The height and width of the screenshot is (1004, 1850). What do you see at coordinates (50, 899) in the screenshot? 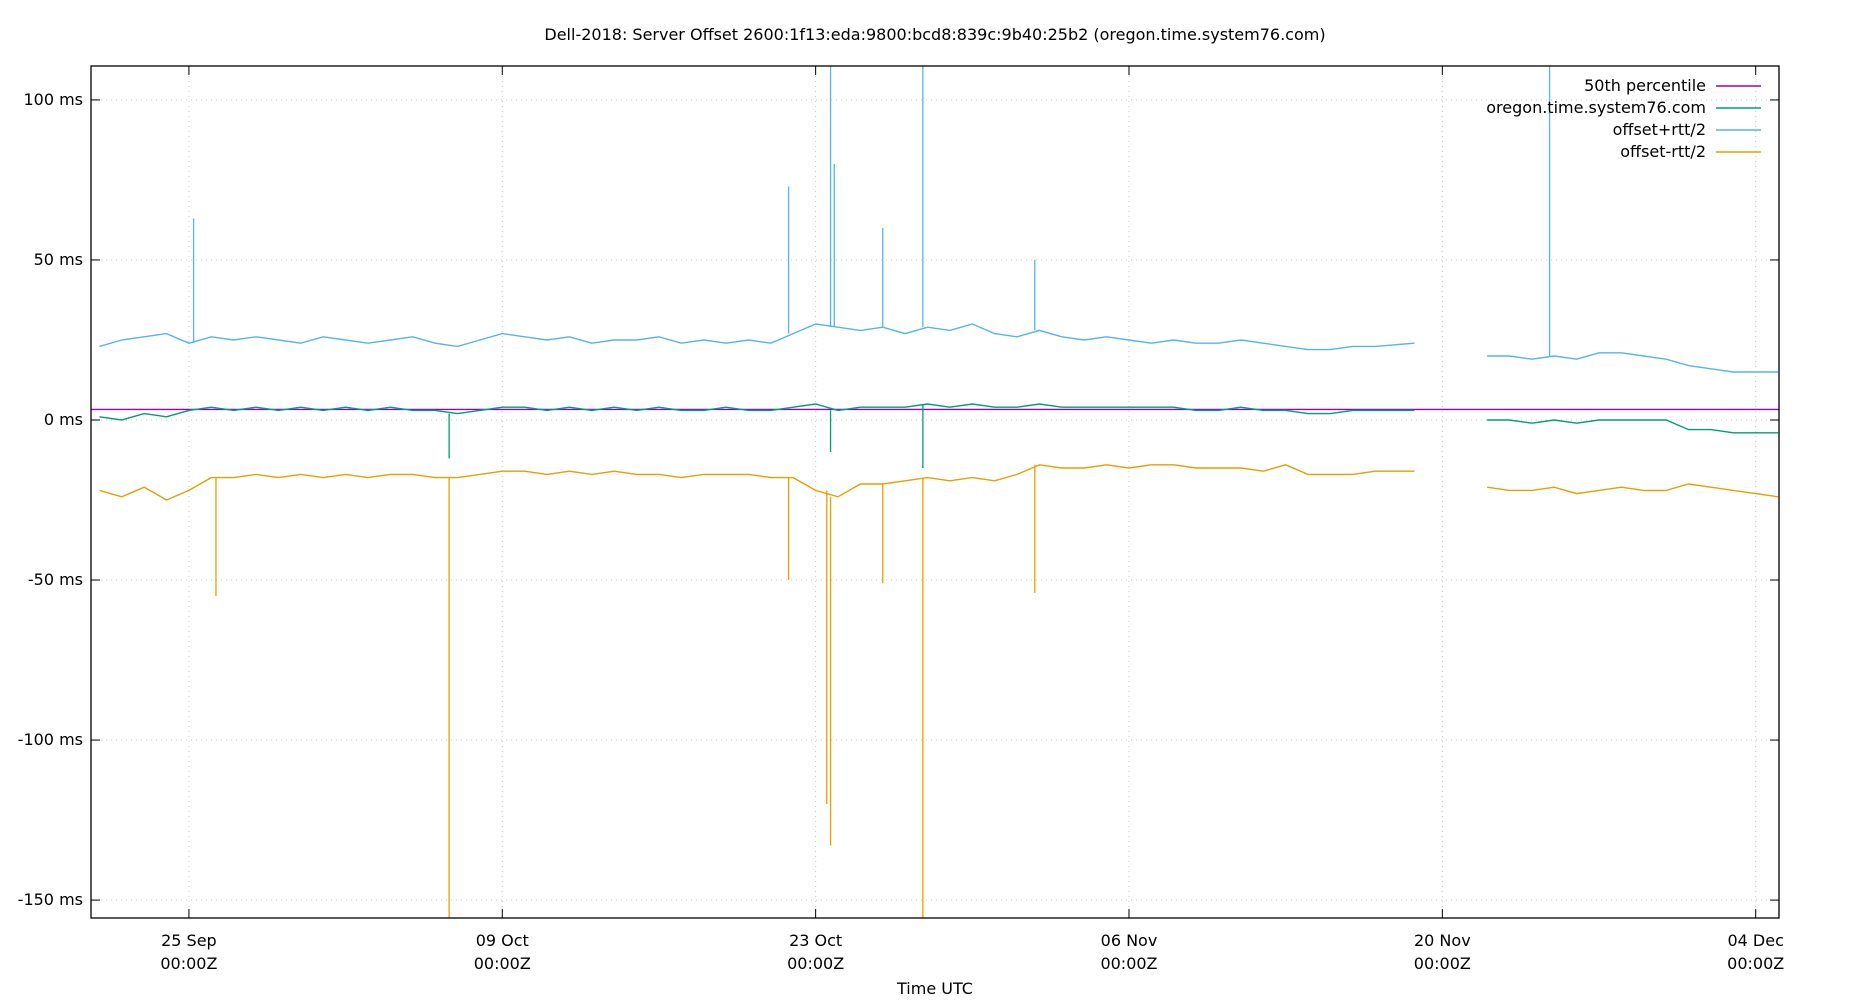
I see `y-tick-label: -150 ms` at bounding box center [50, 899].